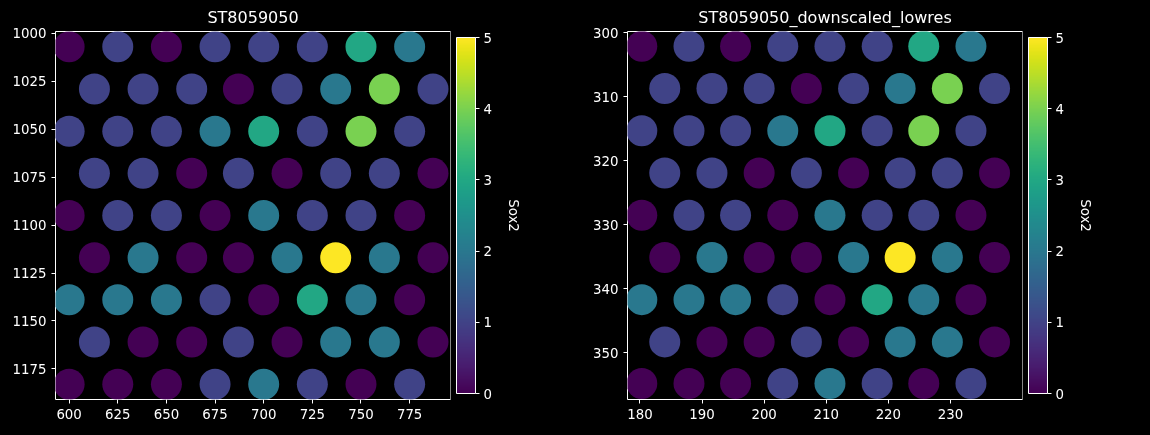 The image size is (1150, 435). I want to click on x-tick-label: 725, so click(312, 414).